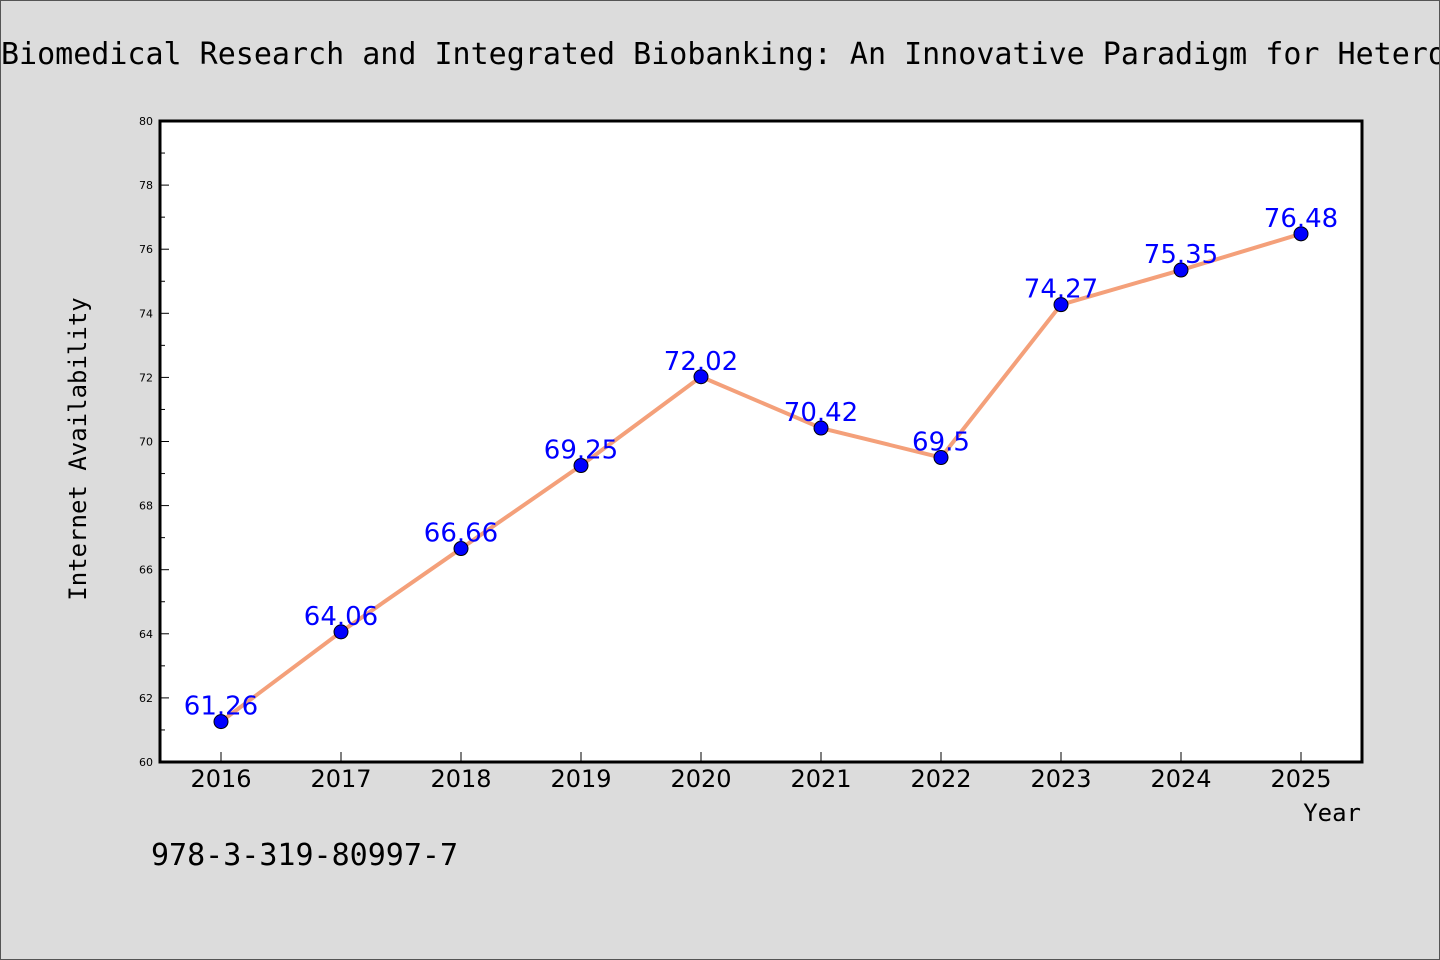 Image resolution: width=1440 pixels, height=960 pixels. Describe the element at coordinates (220, 779) in the screenshot. I see `x-tick-label: 2016` at that location.